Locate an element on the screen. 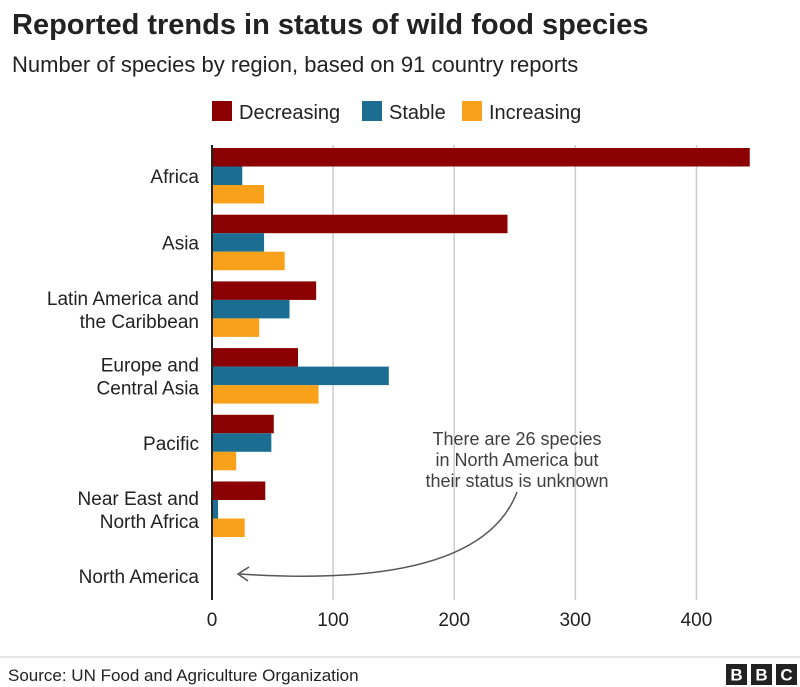 The image size is (800, 687). annotation-arrow-line is located at coordinates (378, 534).